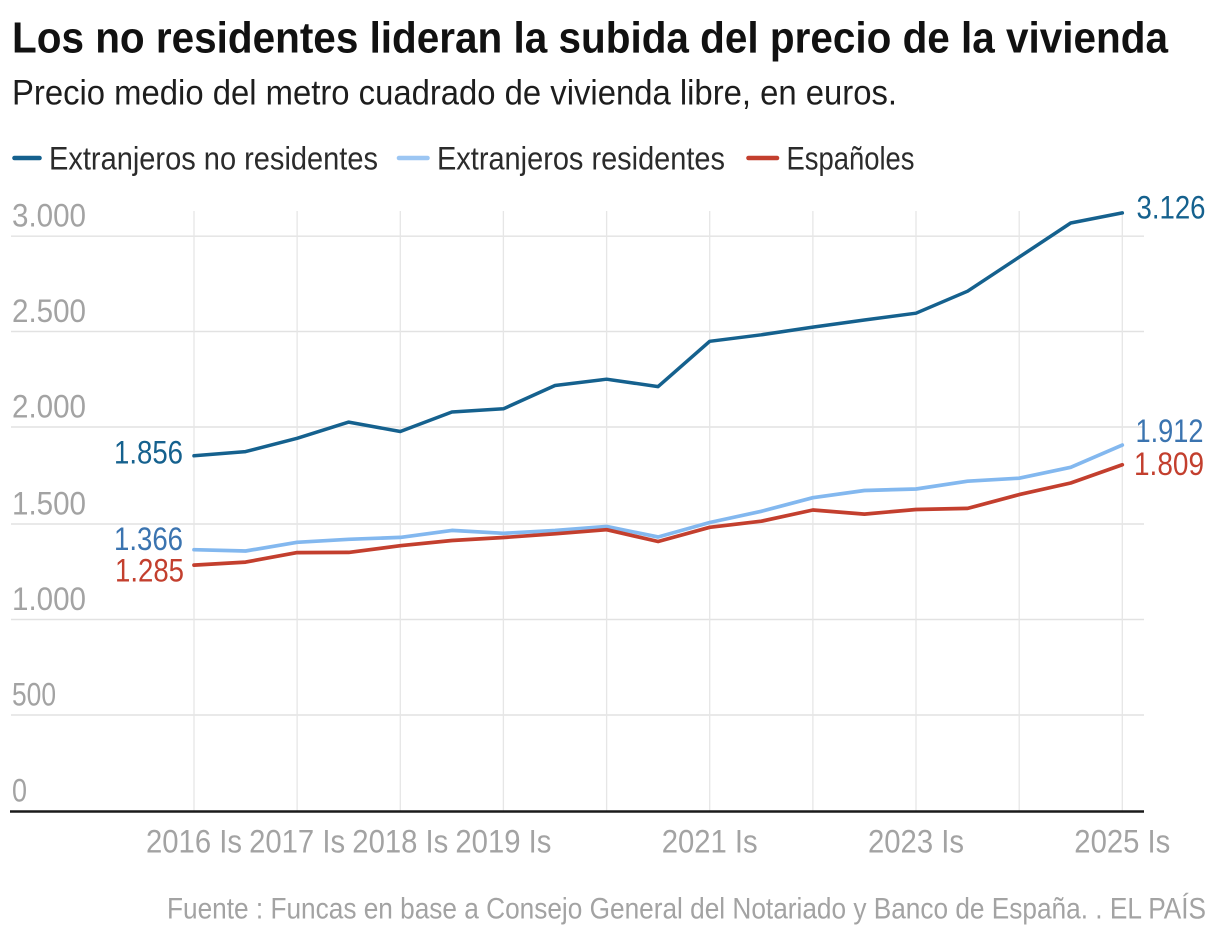  Describe the element at coordinates (49, 599) in the screenshot. I see `svg-text: 1.000` at that location.